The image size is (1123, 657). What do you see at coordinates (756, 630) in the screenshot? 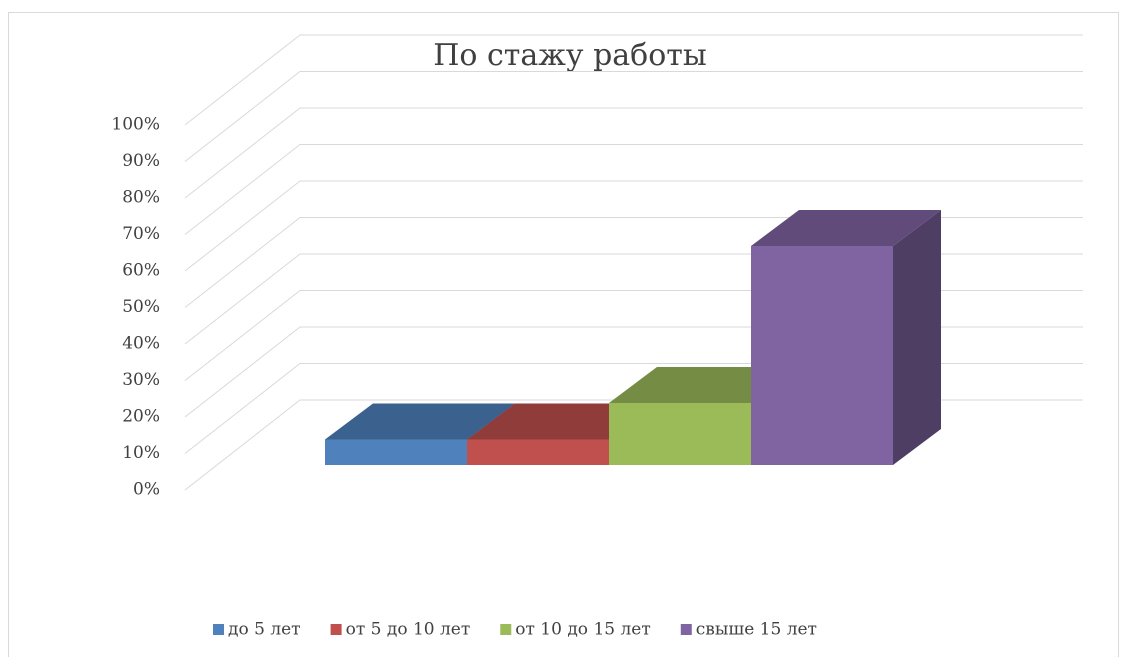
I see `legend-label: свыше 15 лет` at bounding box center [756, 630].